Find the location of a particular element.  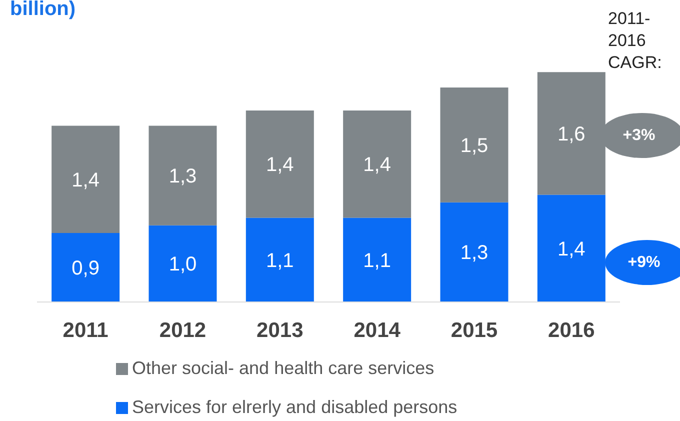

x-tick-label: 2016 is located at coordinates (571, 330).